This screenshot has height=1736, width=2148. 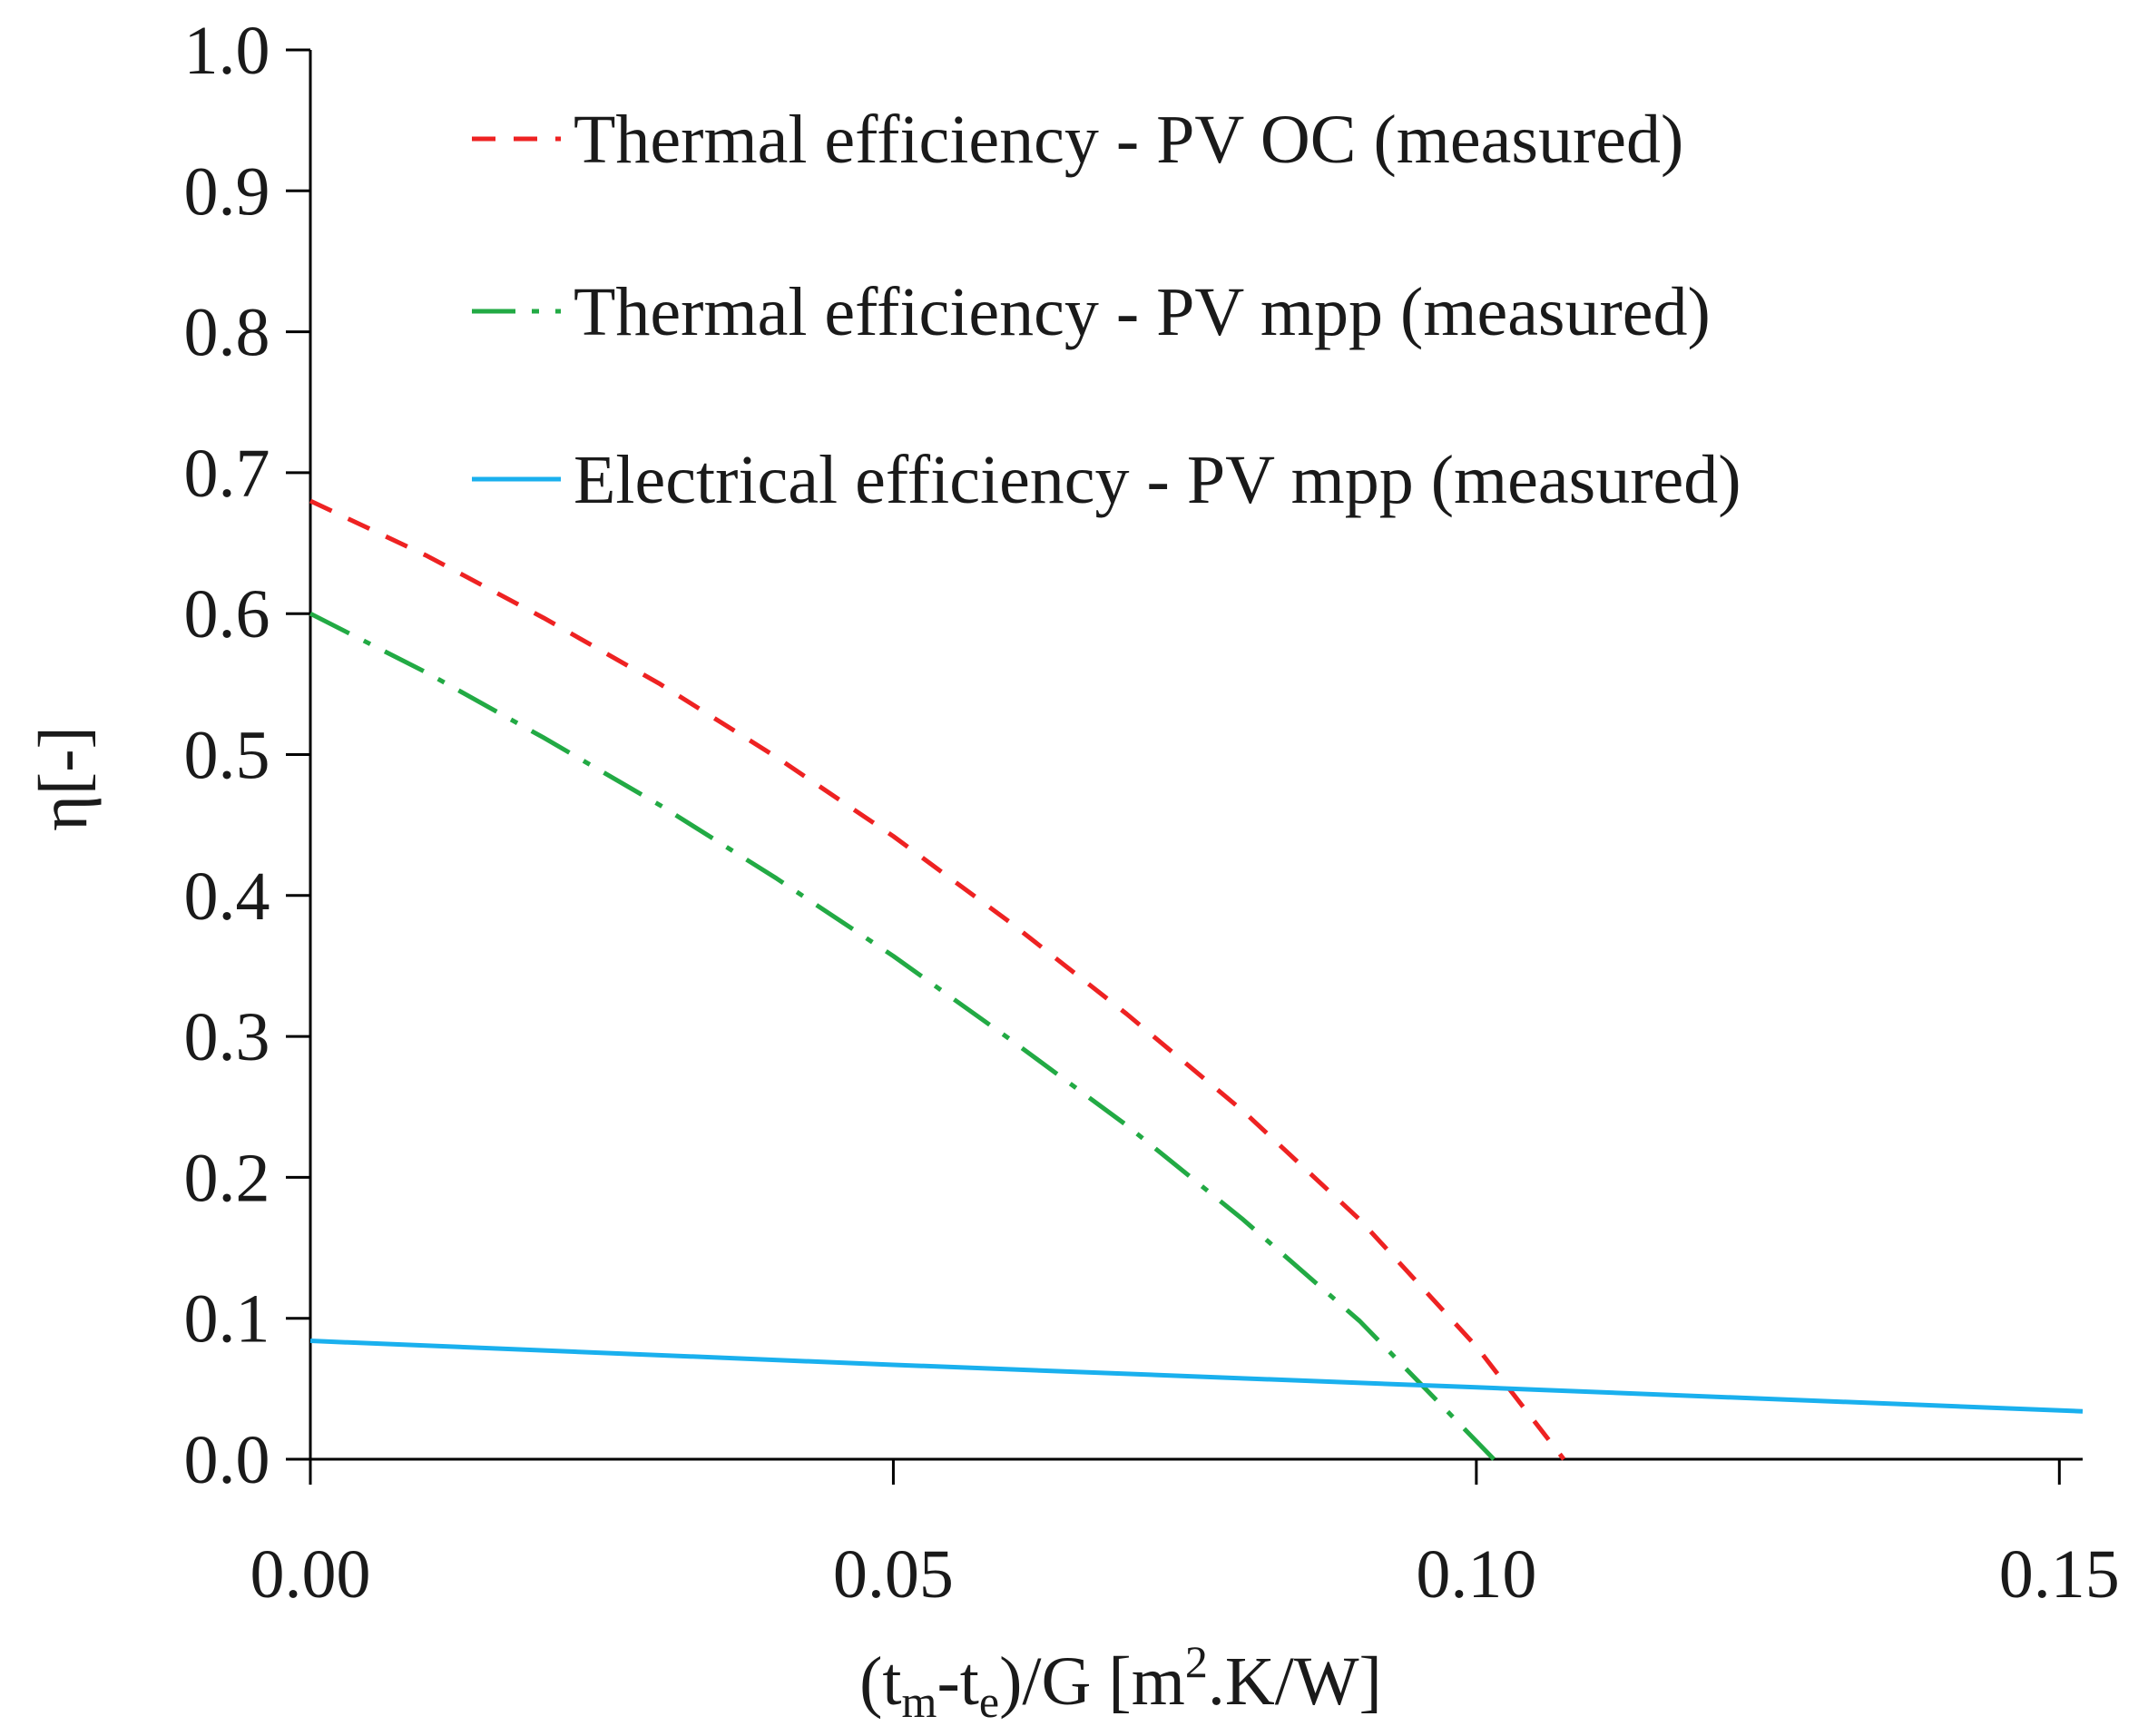 I want to click on y-tick-label: 1.0, so click(x=227, y=51).